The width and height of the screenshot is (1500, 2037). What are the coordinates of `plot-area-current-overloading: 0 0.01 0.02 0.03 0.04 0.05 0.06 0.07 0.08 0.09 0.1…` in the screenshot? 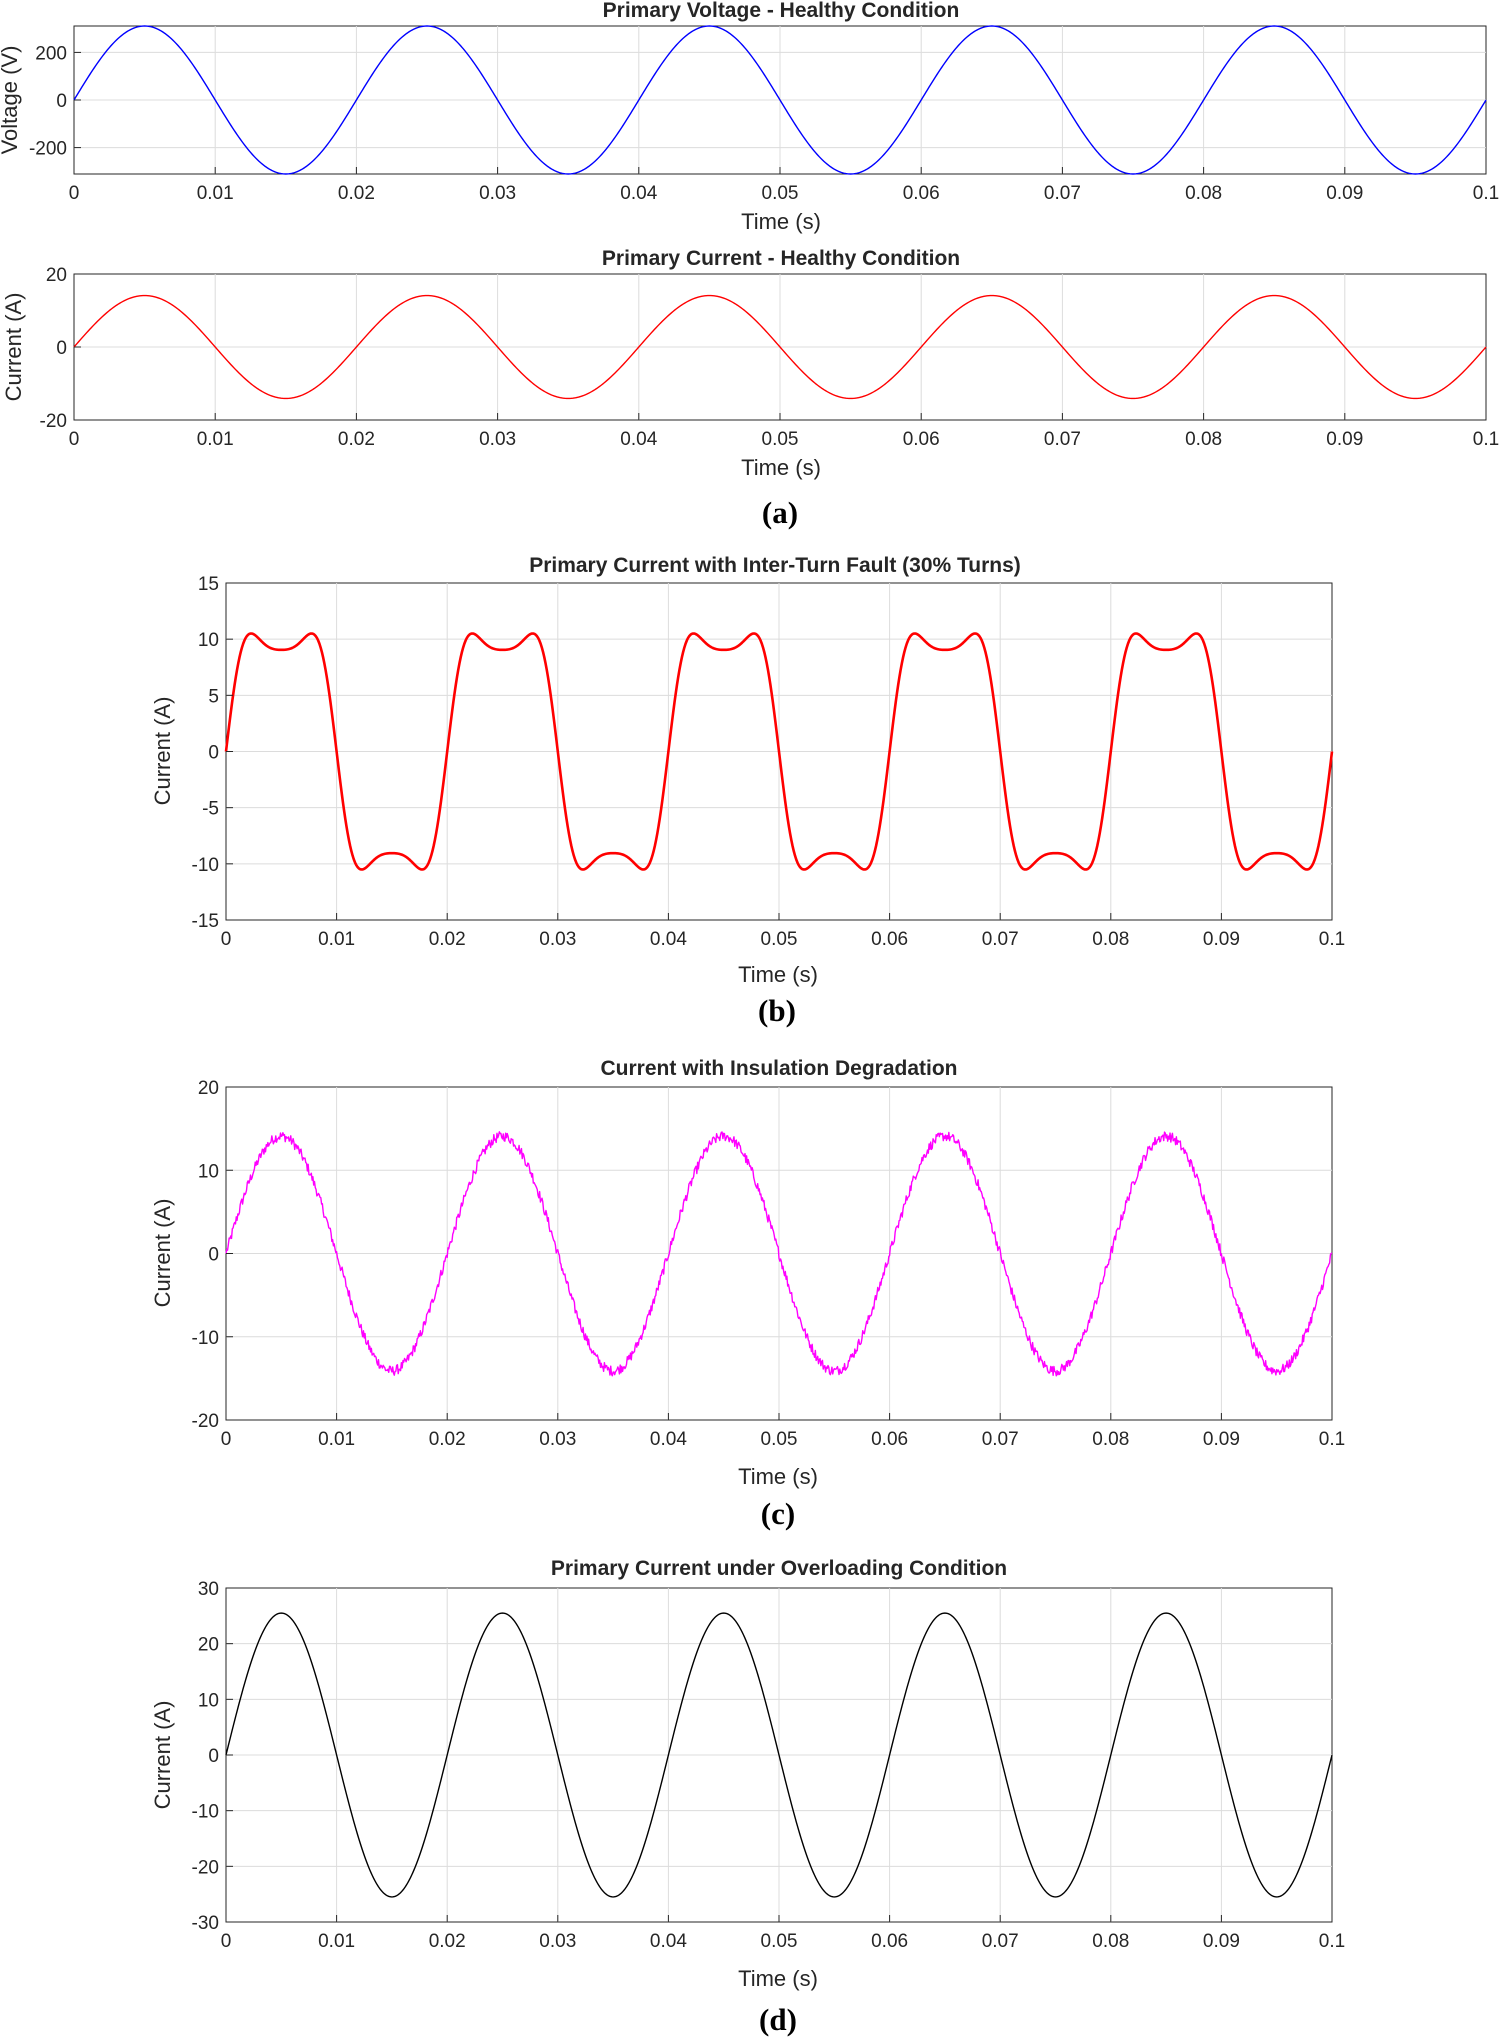 It's located at (769, 1765).